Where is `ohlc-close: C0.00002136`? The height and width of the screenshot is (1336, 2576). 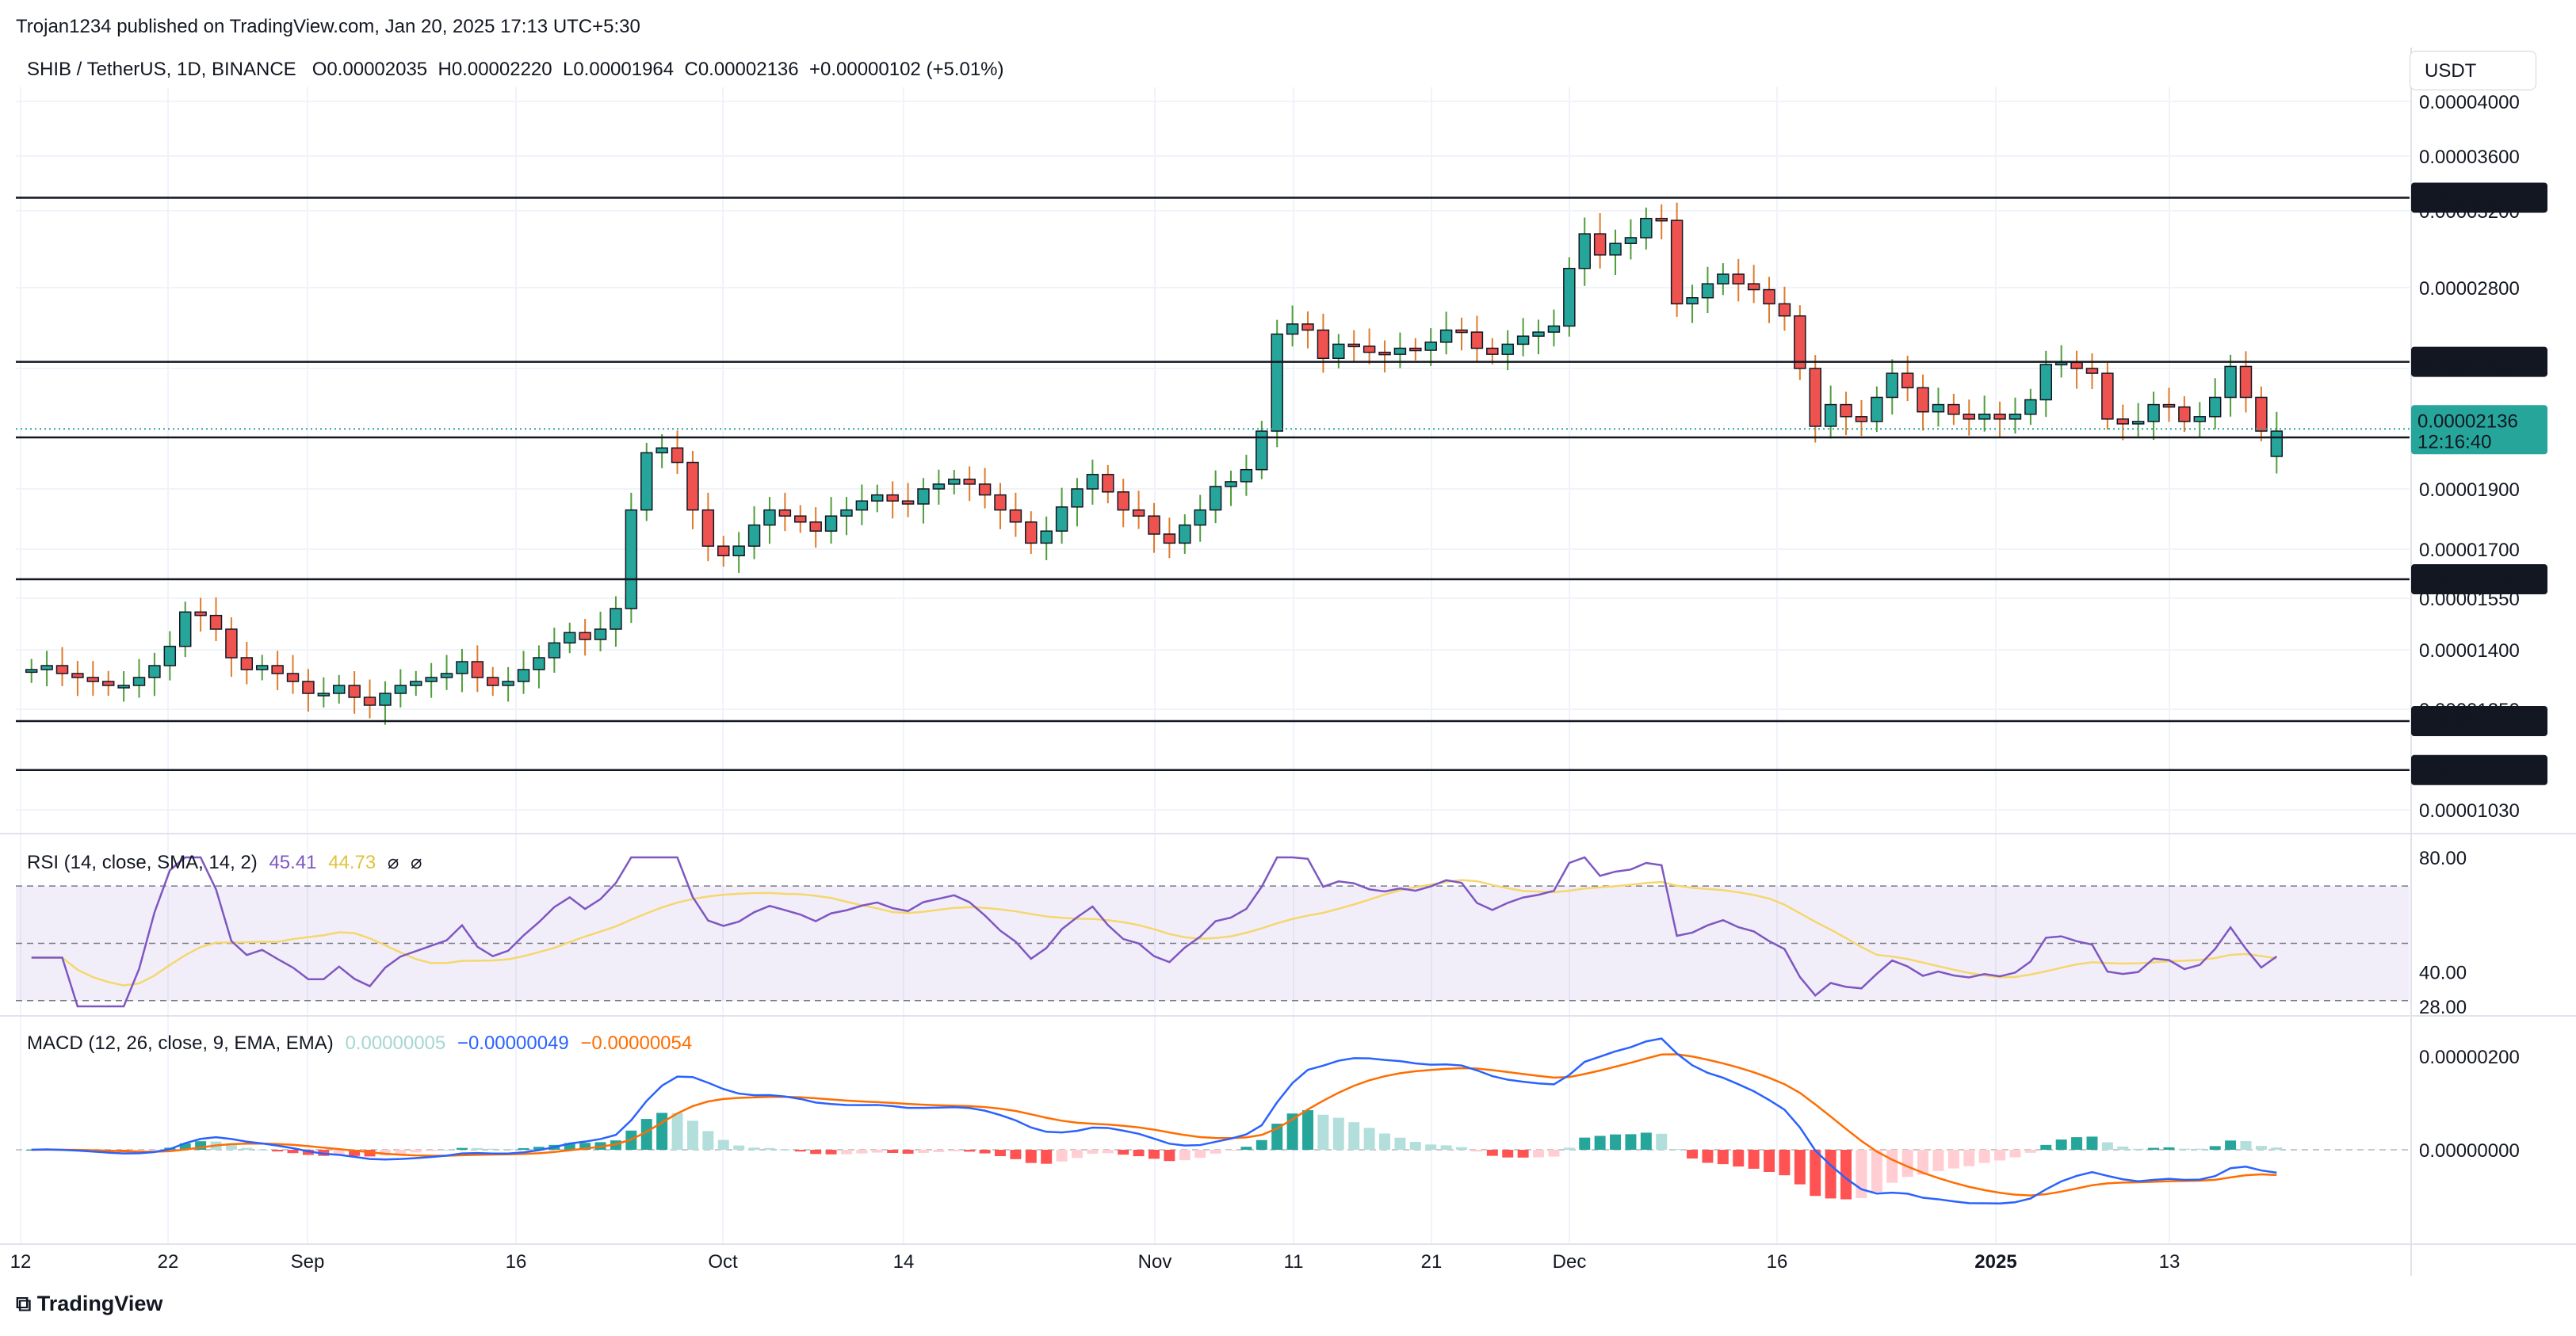
ohlc-close: C0.00002136 is located at coordinates (741, 69).